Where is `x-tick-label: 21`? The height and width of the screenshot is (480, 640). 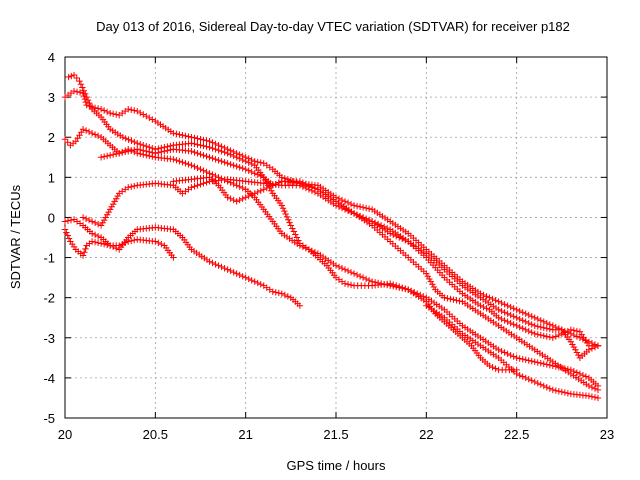 x-tick-label: 21 is located at coordinates (245, 434).